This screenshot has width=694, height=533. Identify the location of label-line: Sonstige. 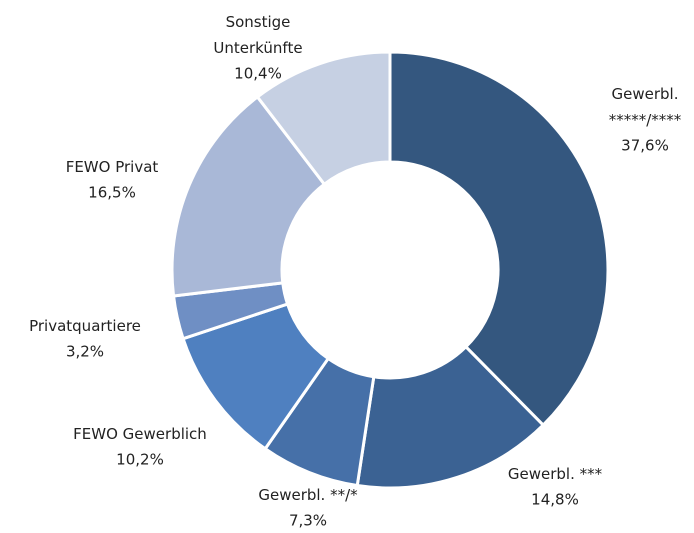
(258, 22).